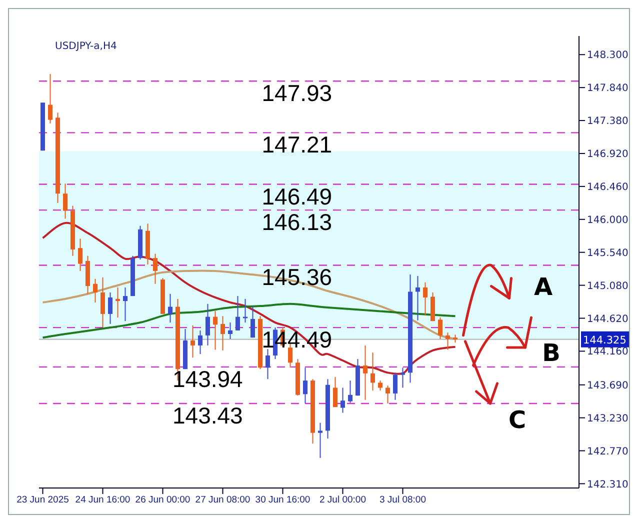  What do you see at coordinates (607, 220) in the screenshot?
I see `y-tick-label: 146.000` at bounding box center [607, 220].